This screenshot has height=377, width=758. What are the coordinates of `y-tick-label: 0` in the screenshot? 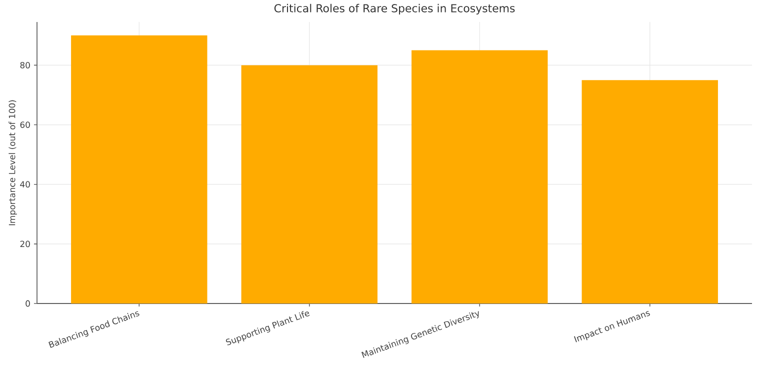 It's located at (28, 303).